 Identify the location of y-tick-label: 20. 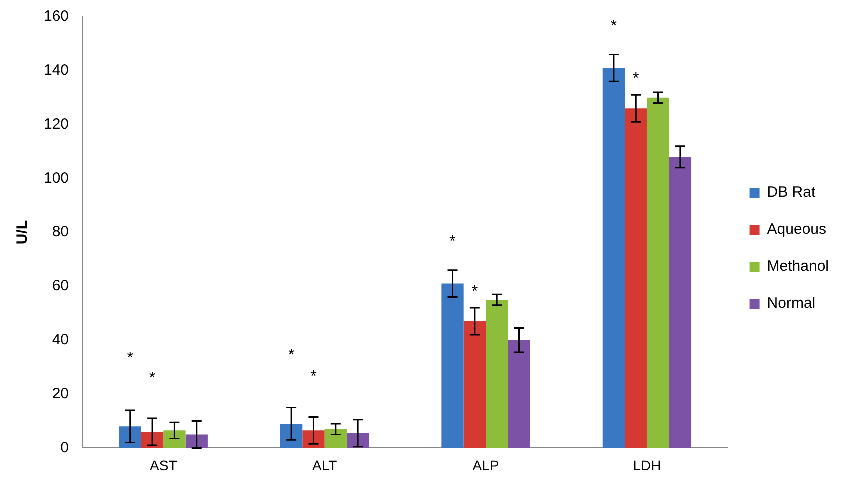
(61, 393).